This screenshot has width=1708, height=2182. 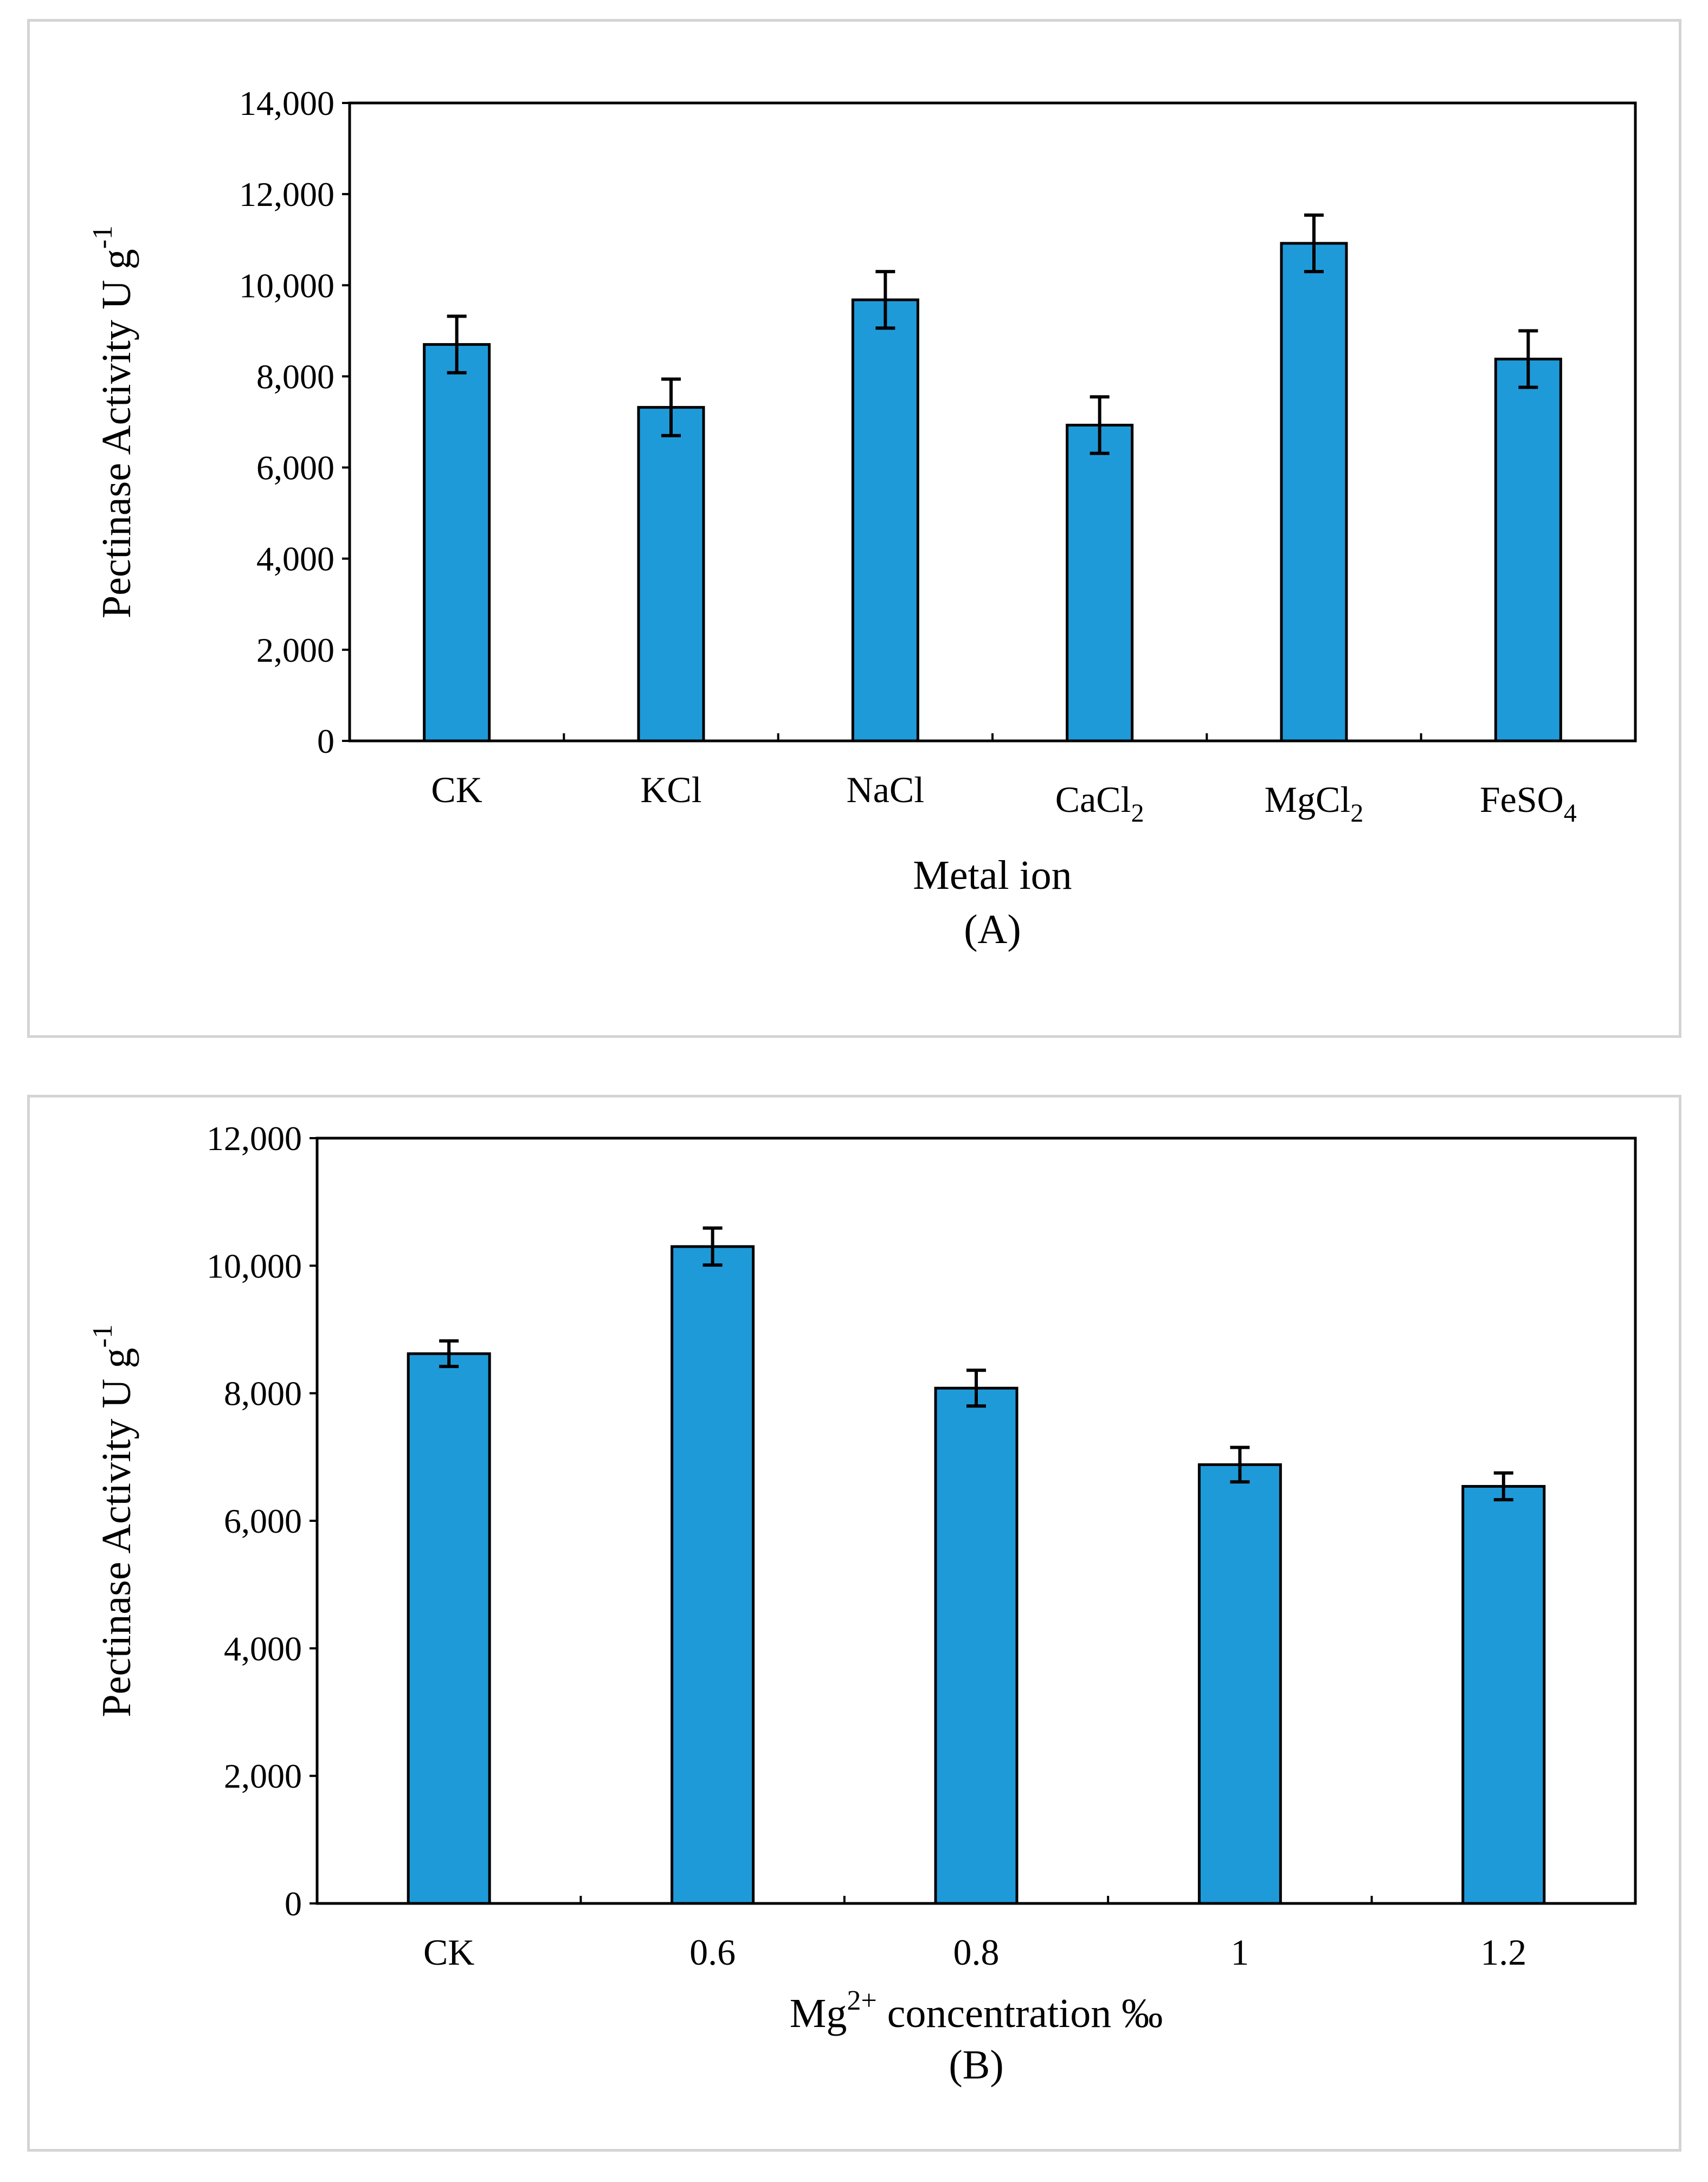 I want to click on x-category-label: 0.6, so click(x=712, y=1952).